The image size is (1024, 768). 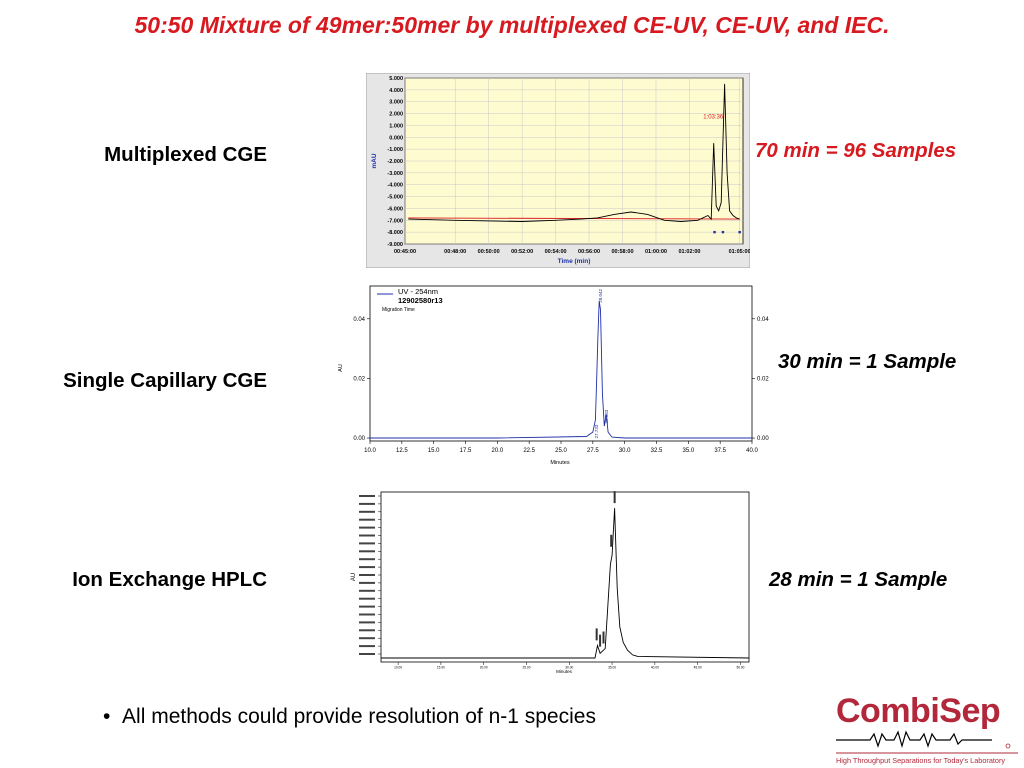 I want to click on x-axis-label: Time (min), so click(x=574, y=261).